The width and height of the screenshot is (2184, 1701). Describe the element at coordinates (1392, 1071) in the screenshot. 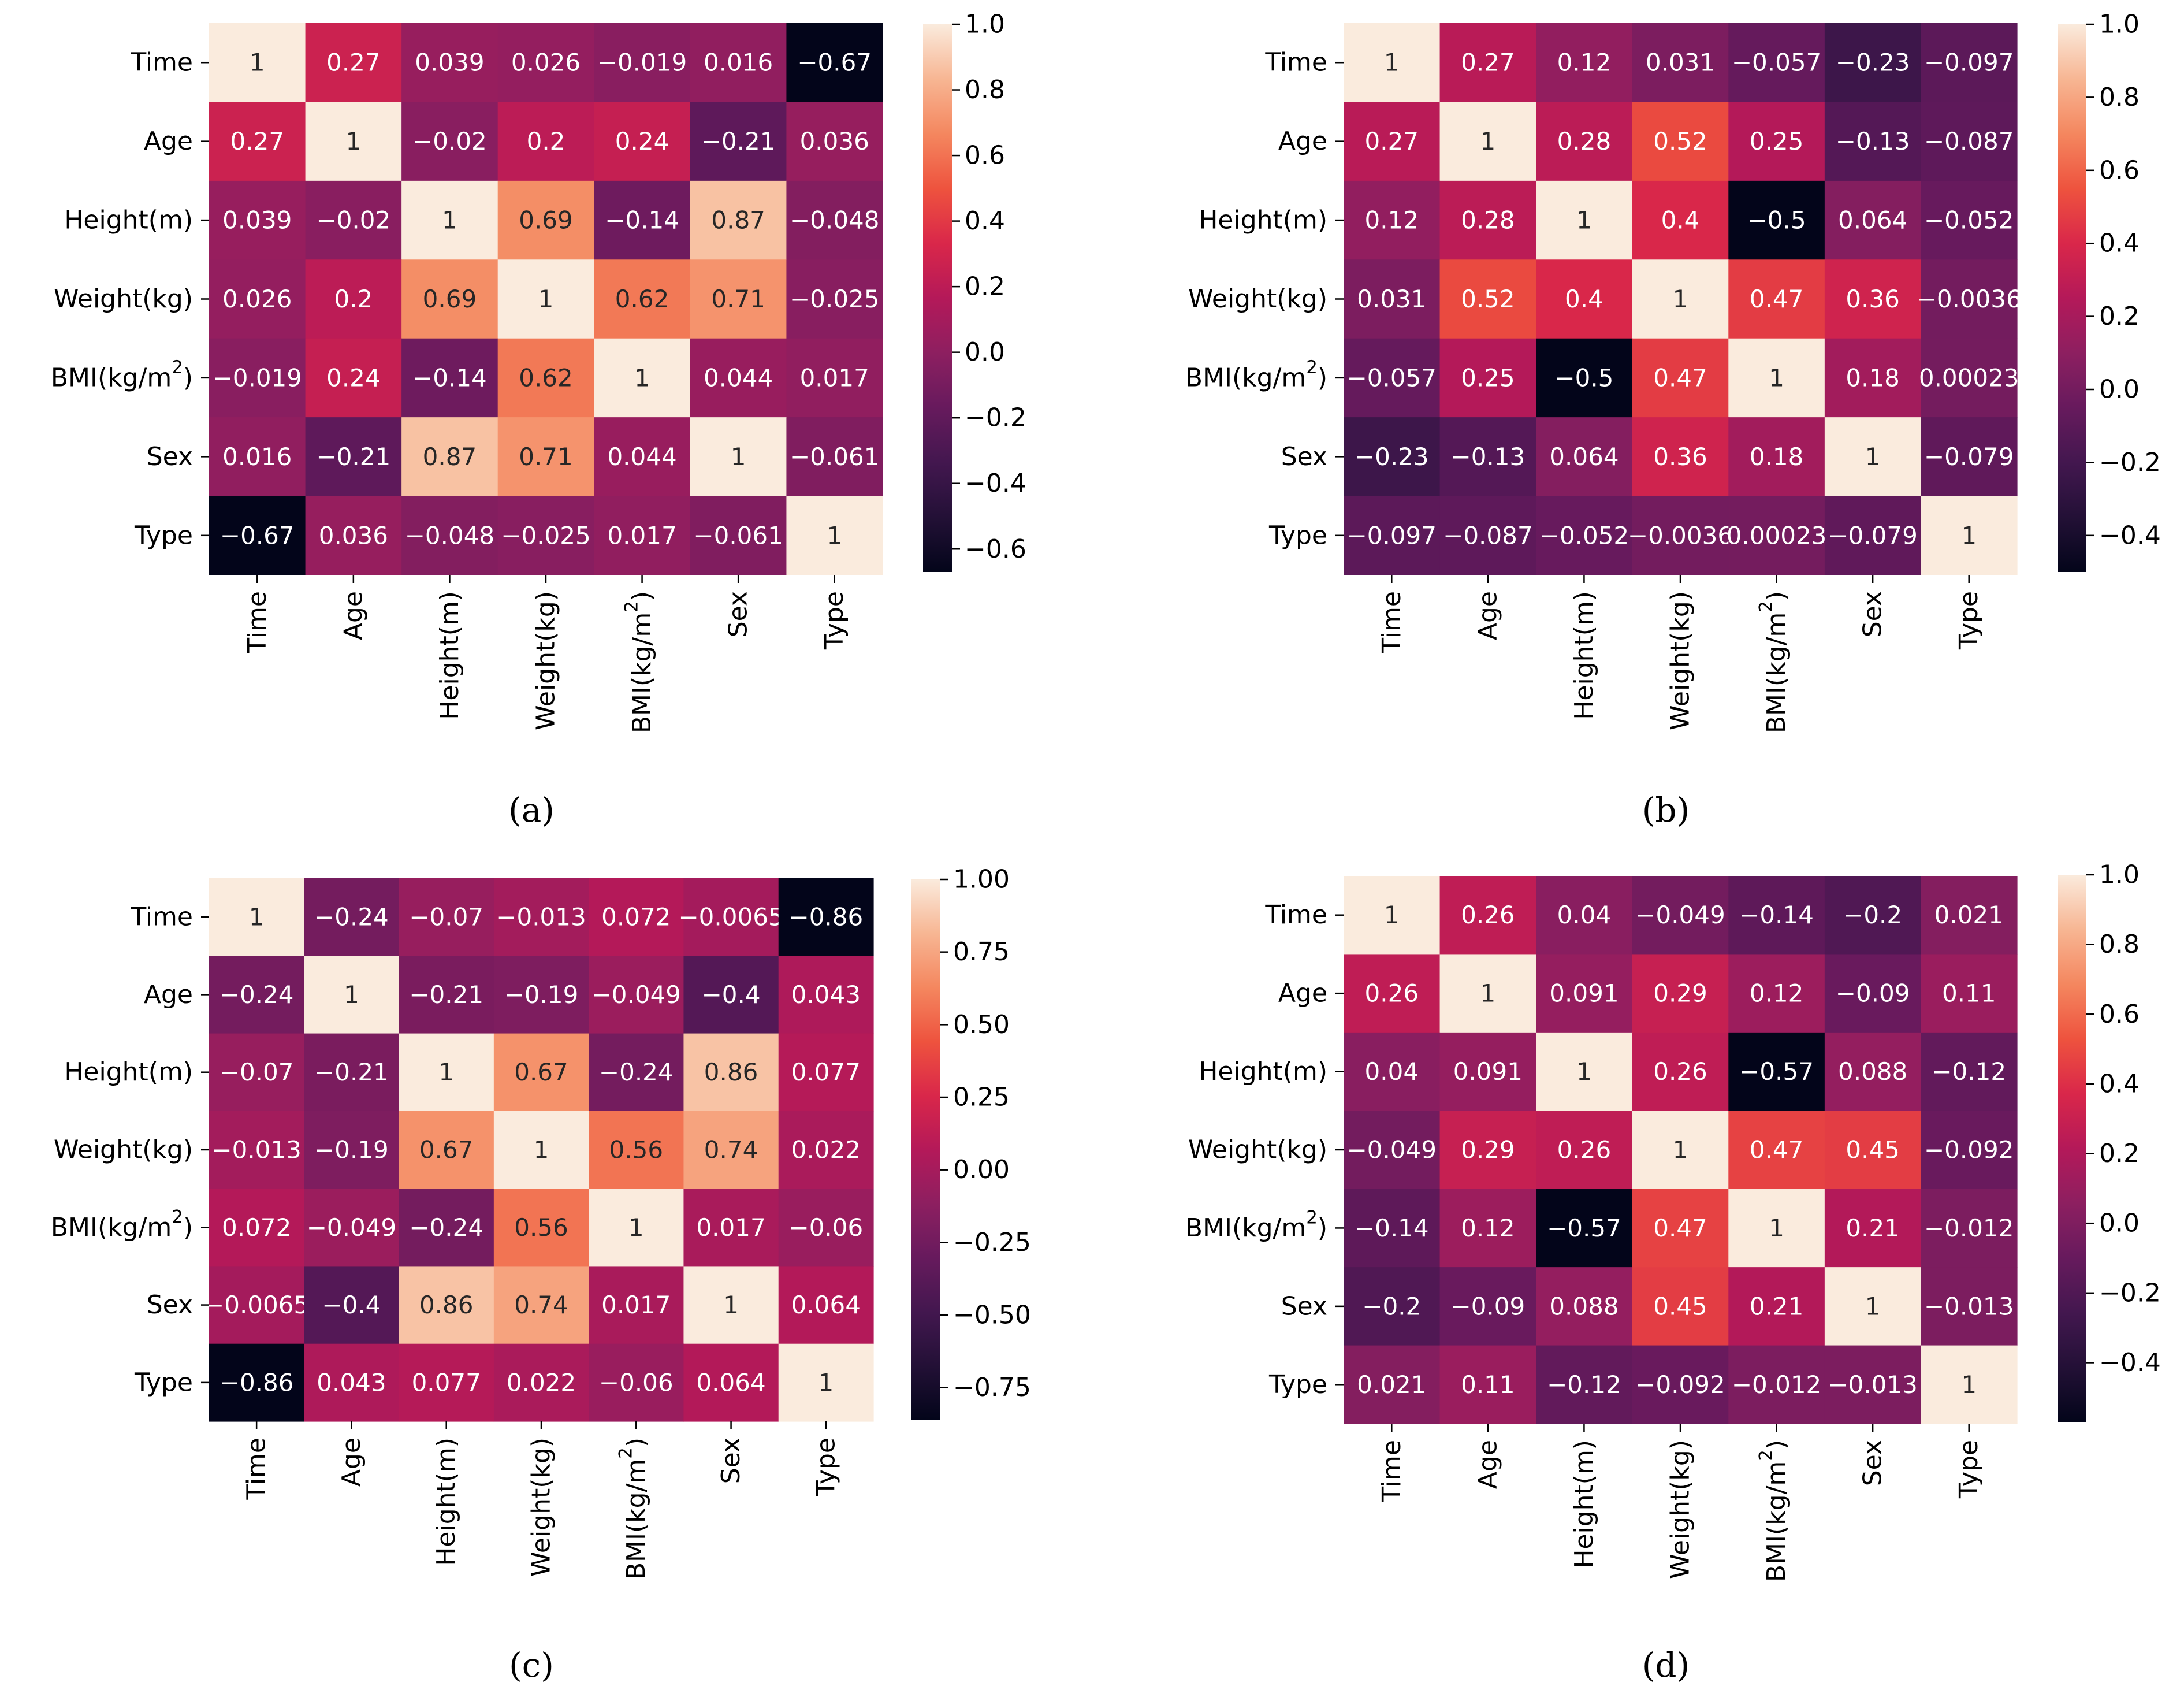

I see `cell-annotation: 0.04` at that location.